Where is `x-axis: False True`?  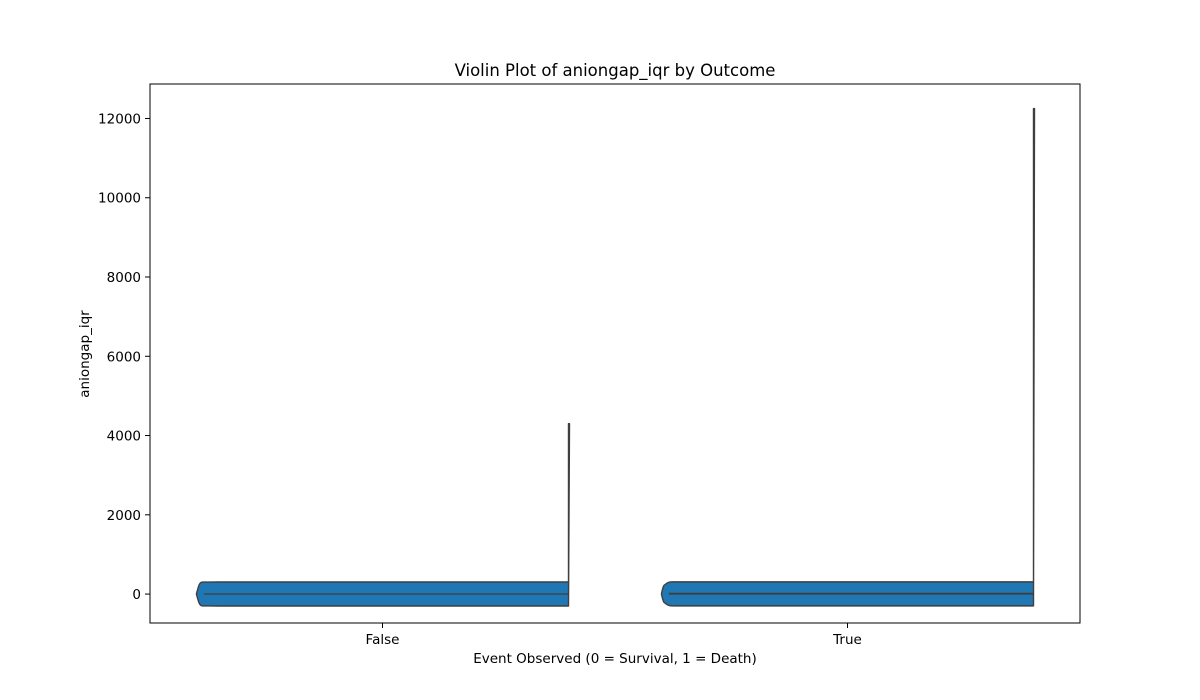
x-axis: False True is located at coordinates (614, 635).